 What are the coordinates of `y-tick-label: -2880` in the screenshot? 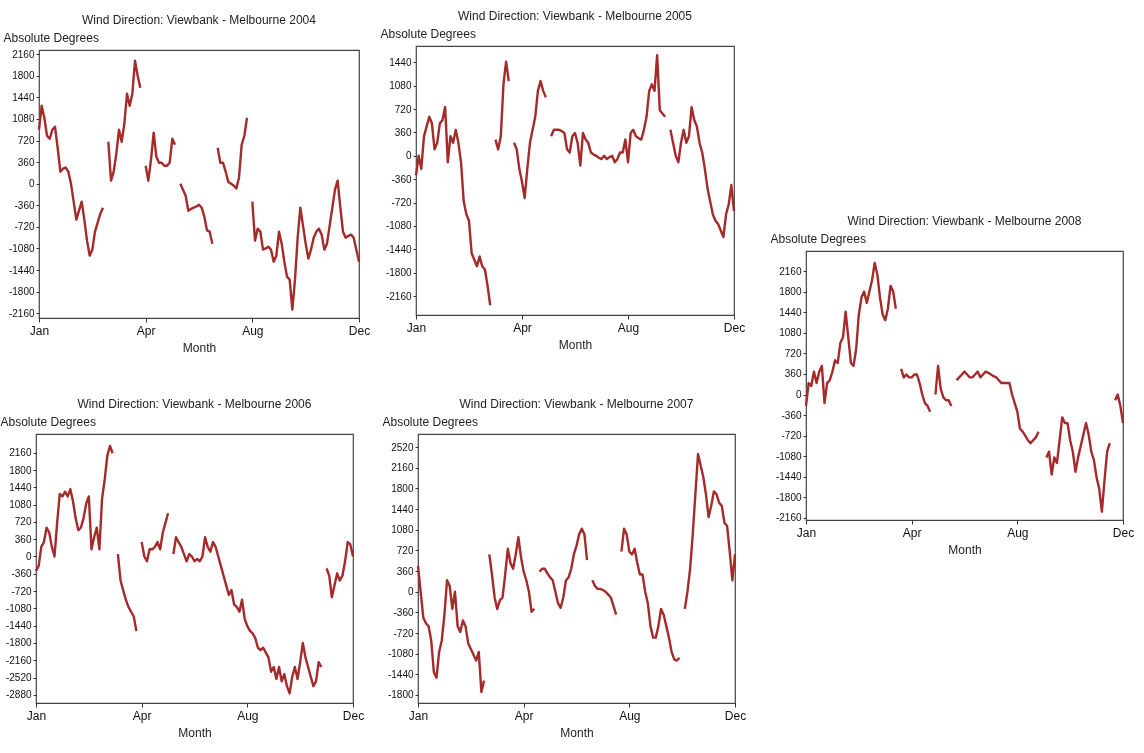 It's located at (18, 695).